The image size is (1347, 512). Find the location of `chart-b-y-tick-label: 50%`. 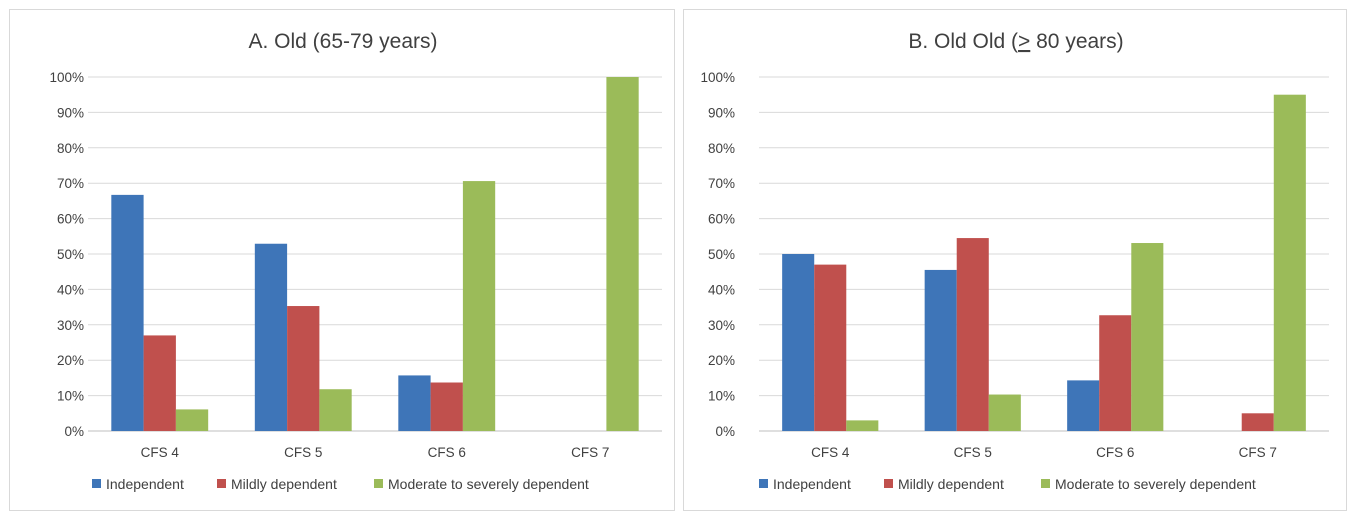

chart-b-y-tick-label: 50% is located at coordinates (721, 254).